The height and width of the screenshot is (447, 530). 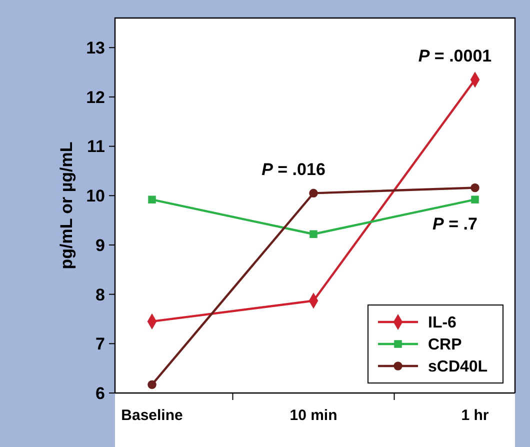 I want to click on x-tick-label: 10 min, so click(x=314, y=415).